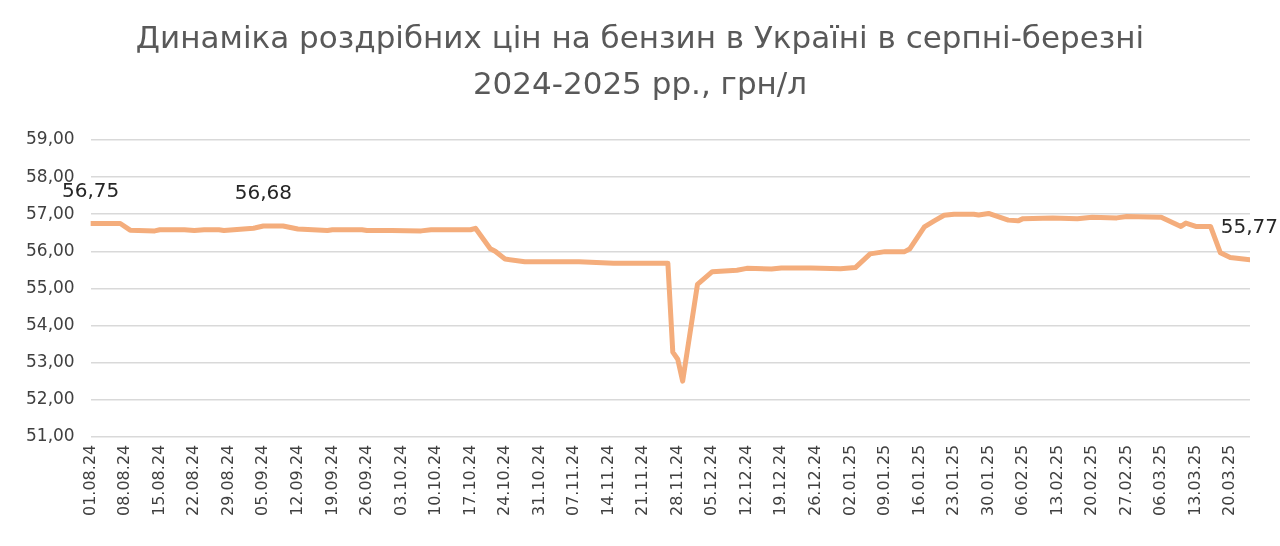 This screenshot has height=546, width=1280. Describe the element at coordinates (50, 398) in the screenshot. I see `y-tick-label: 52,00` at that location.